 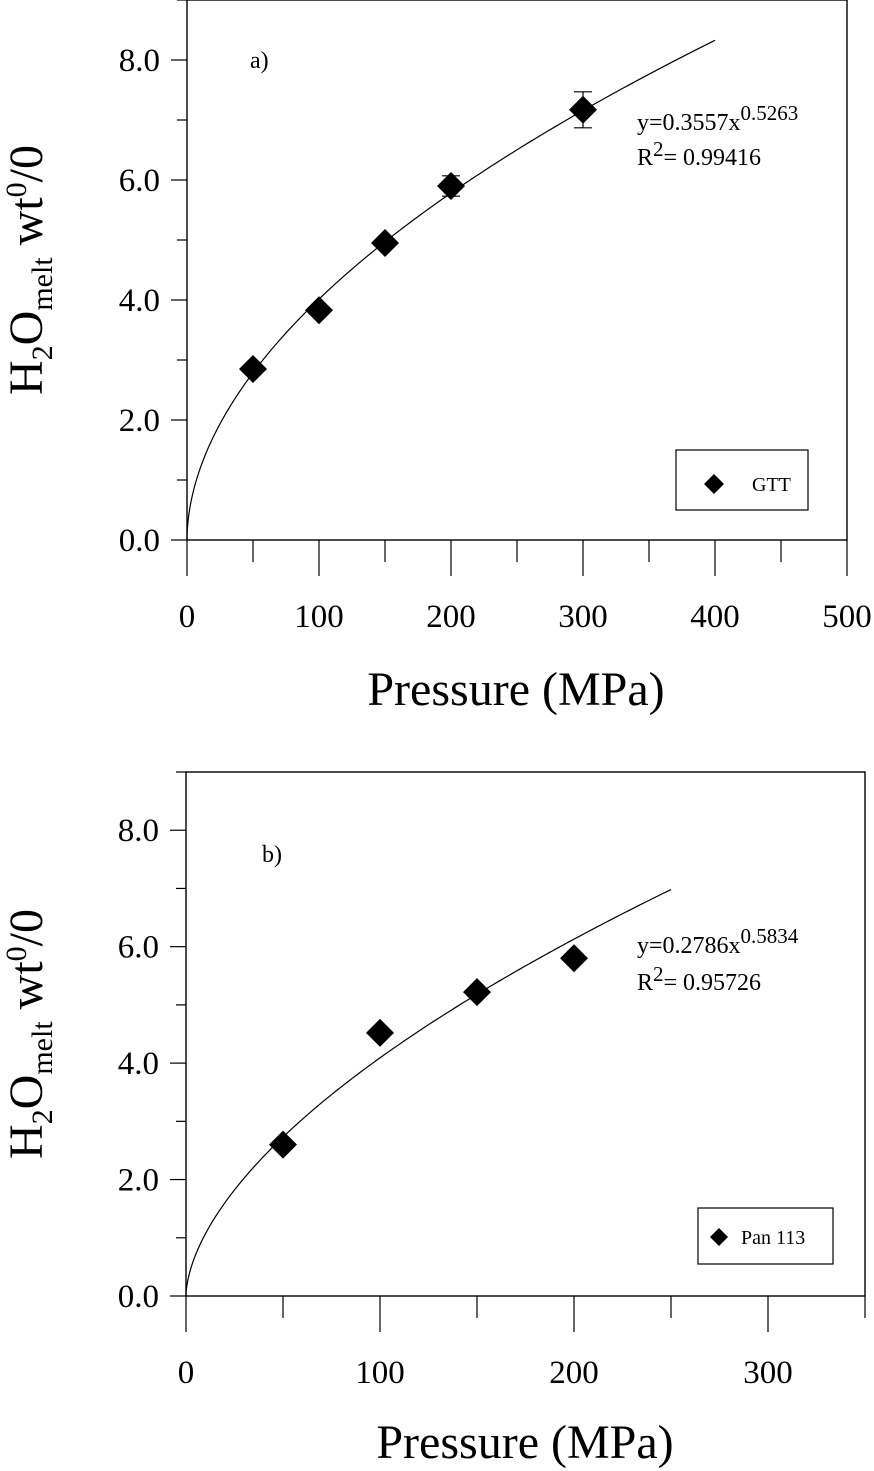 What do you see at coordinates (485, 1373) in the screenshot?
I see `x-tick-labels: 0 100 200 300` at bounding box center [485, 1373].